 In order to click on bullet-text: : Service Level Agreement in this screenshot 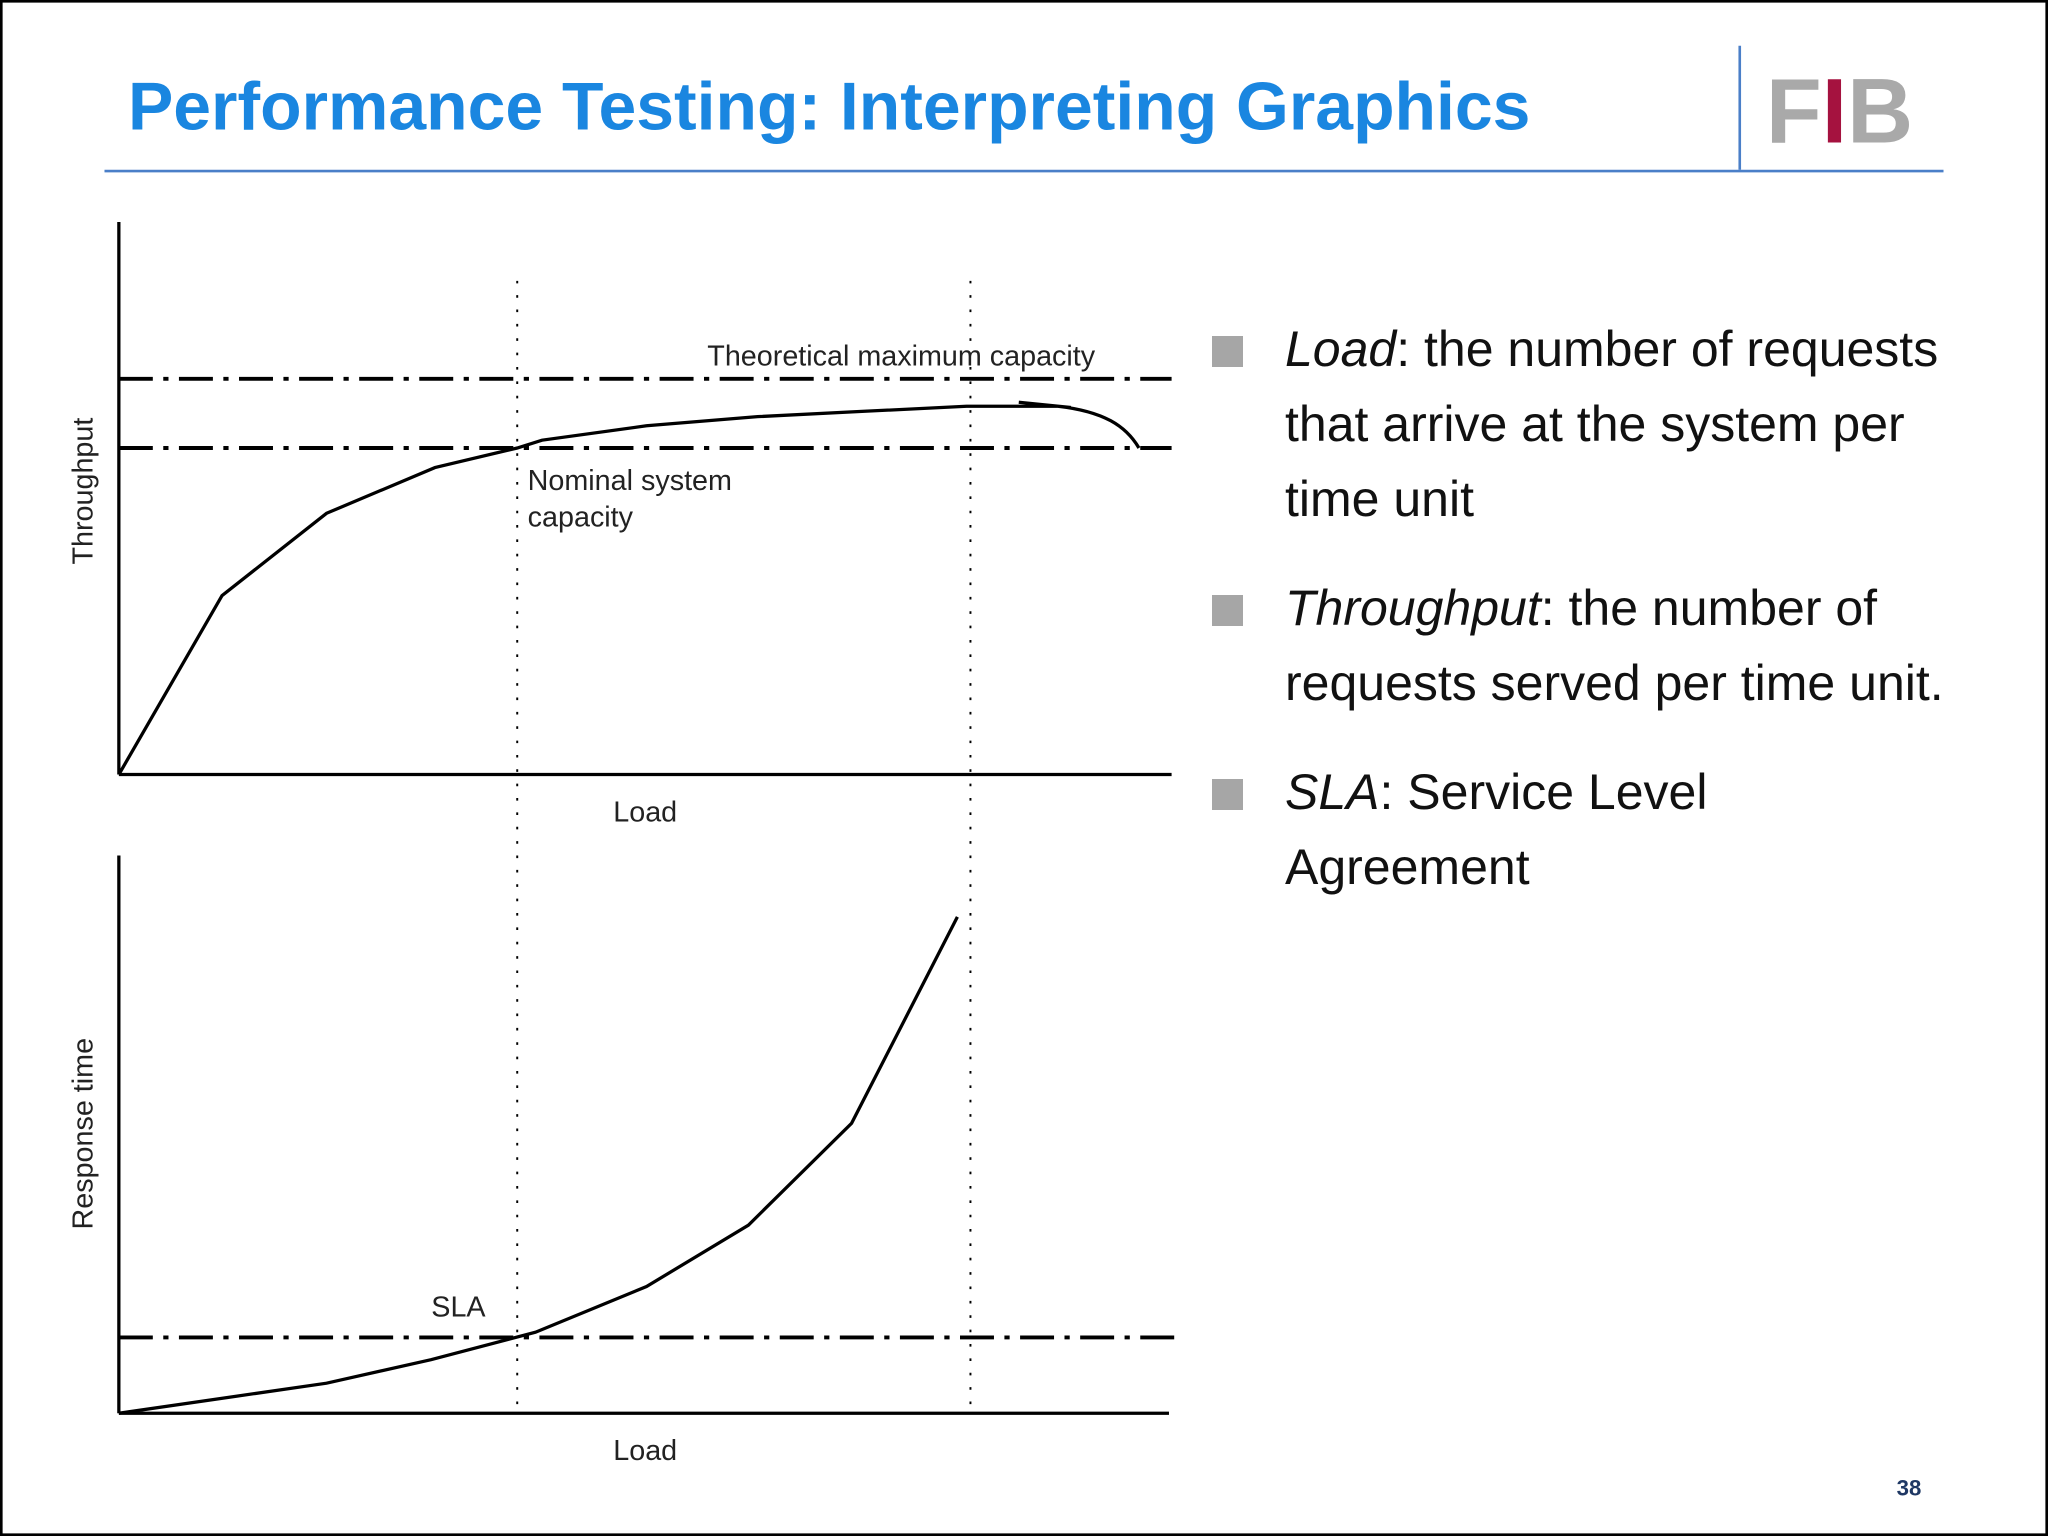, I will do `click(1496, 829)`.